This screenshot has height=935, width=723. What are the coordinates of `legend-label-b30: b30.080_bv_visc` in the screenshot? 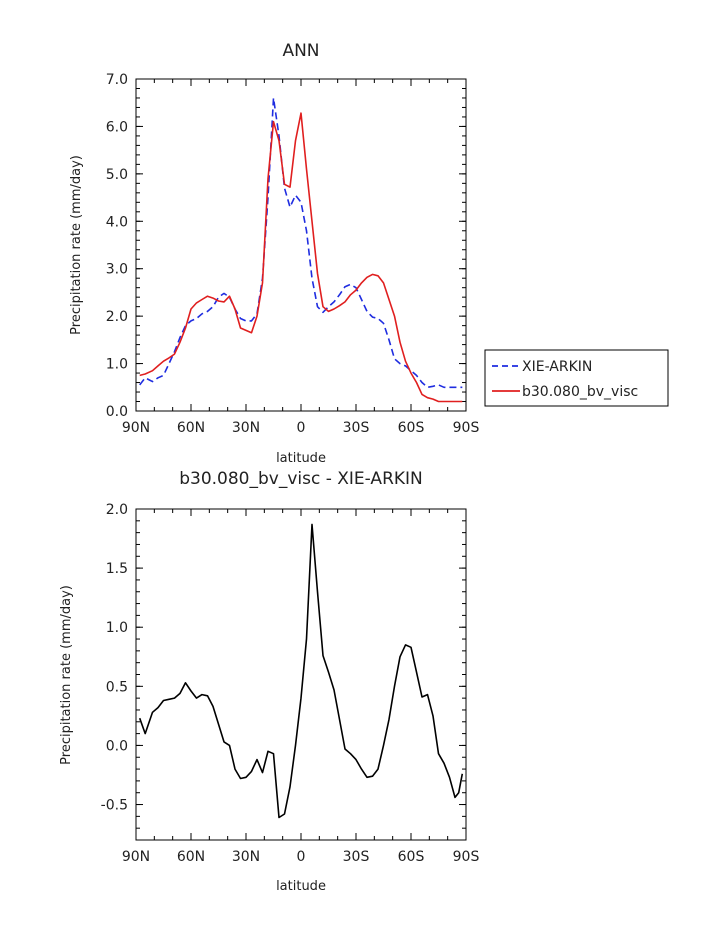 It's located at (580, 392).